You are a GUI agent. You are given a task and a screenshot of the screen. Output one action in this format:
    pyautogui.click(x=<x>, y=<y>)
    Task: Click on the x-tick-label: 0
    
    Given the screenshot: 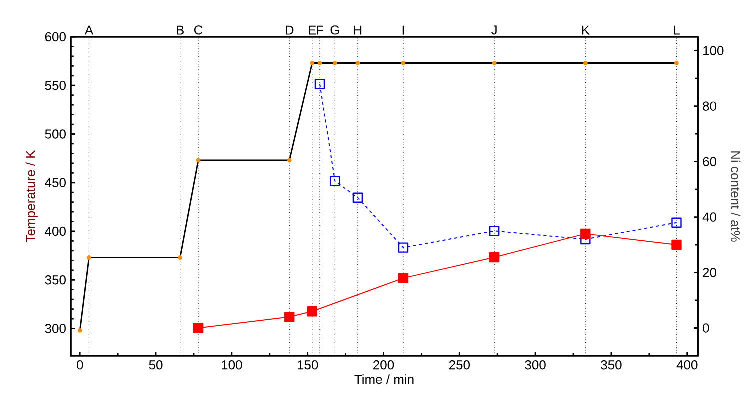 What is the action you would take?
    pyautogui.click(x=80, y=365)
    